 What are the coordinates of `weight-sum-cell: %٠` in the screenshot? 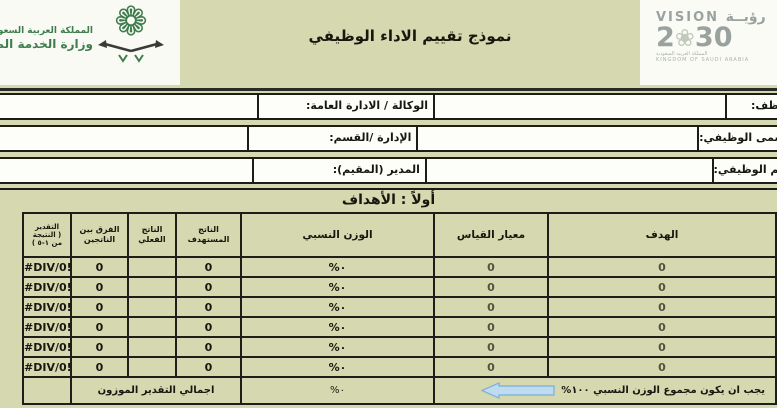 It's located at (337, 390).